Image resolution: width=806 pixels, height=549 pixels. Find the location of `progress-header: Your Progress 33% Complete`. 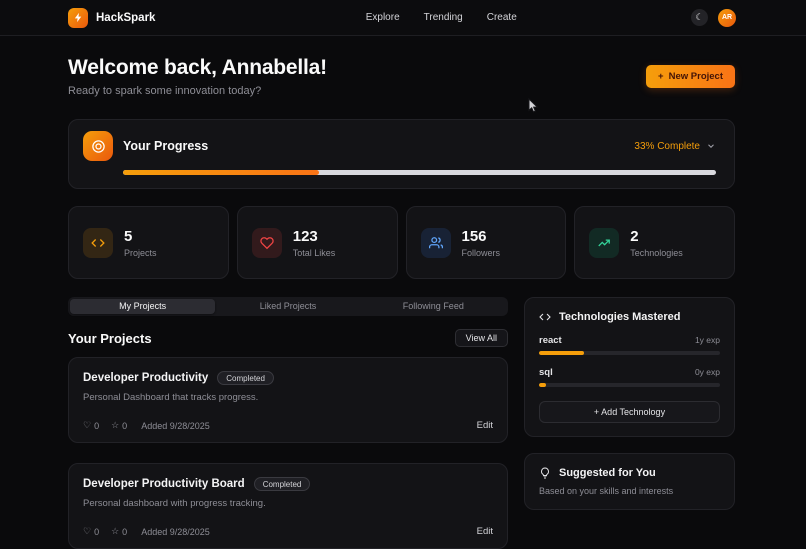

progress-header: Your Progress 33% Complete is located at coordinates (399, 146).